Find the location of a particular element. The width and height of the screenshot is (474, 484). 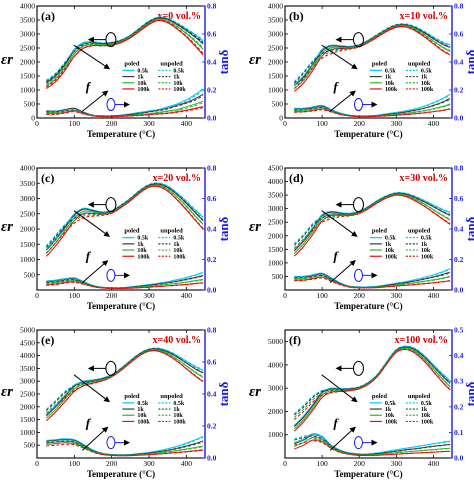

x-tick-label: 400 is located at coordinates (434, 463).